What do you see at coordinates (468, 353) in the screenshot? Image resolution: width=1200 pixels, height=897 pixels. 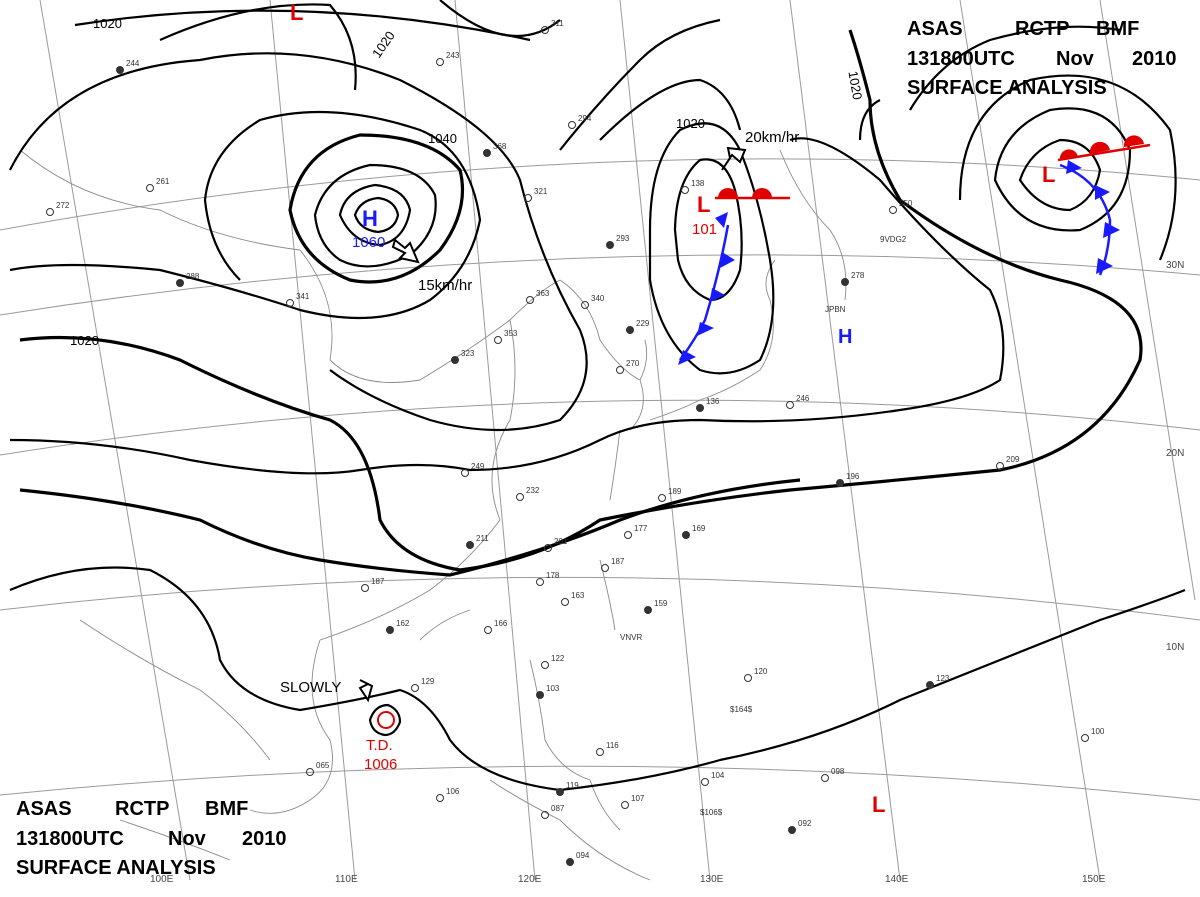 I see `station-pressure: 323` at bounding box center [468, 353].